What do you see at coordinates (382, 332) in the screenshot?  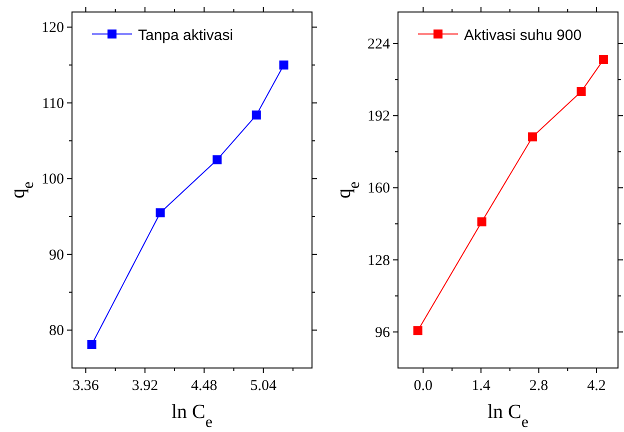 I see `y-tick-label: 96` at bounding box center [382, 332].